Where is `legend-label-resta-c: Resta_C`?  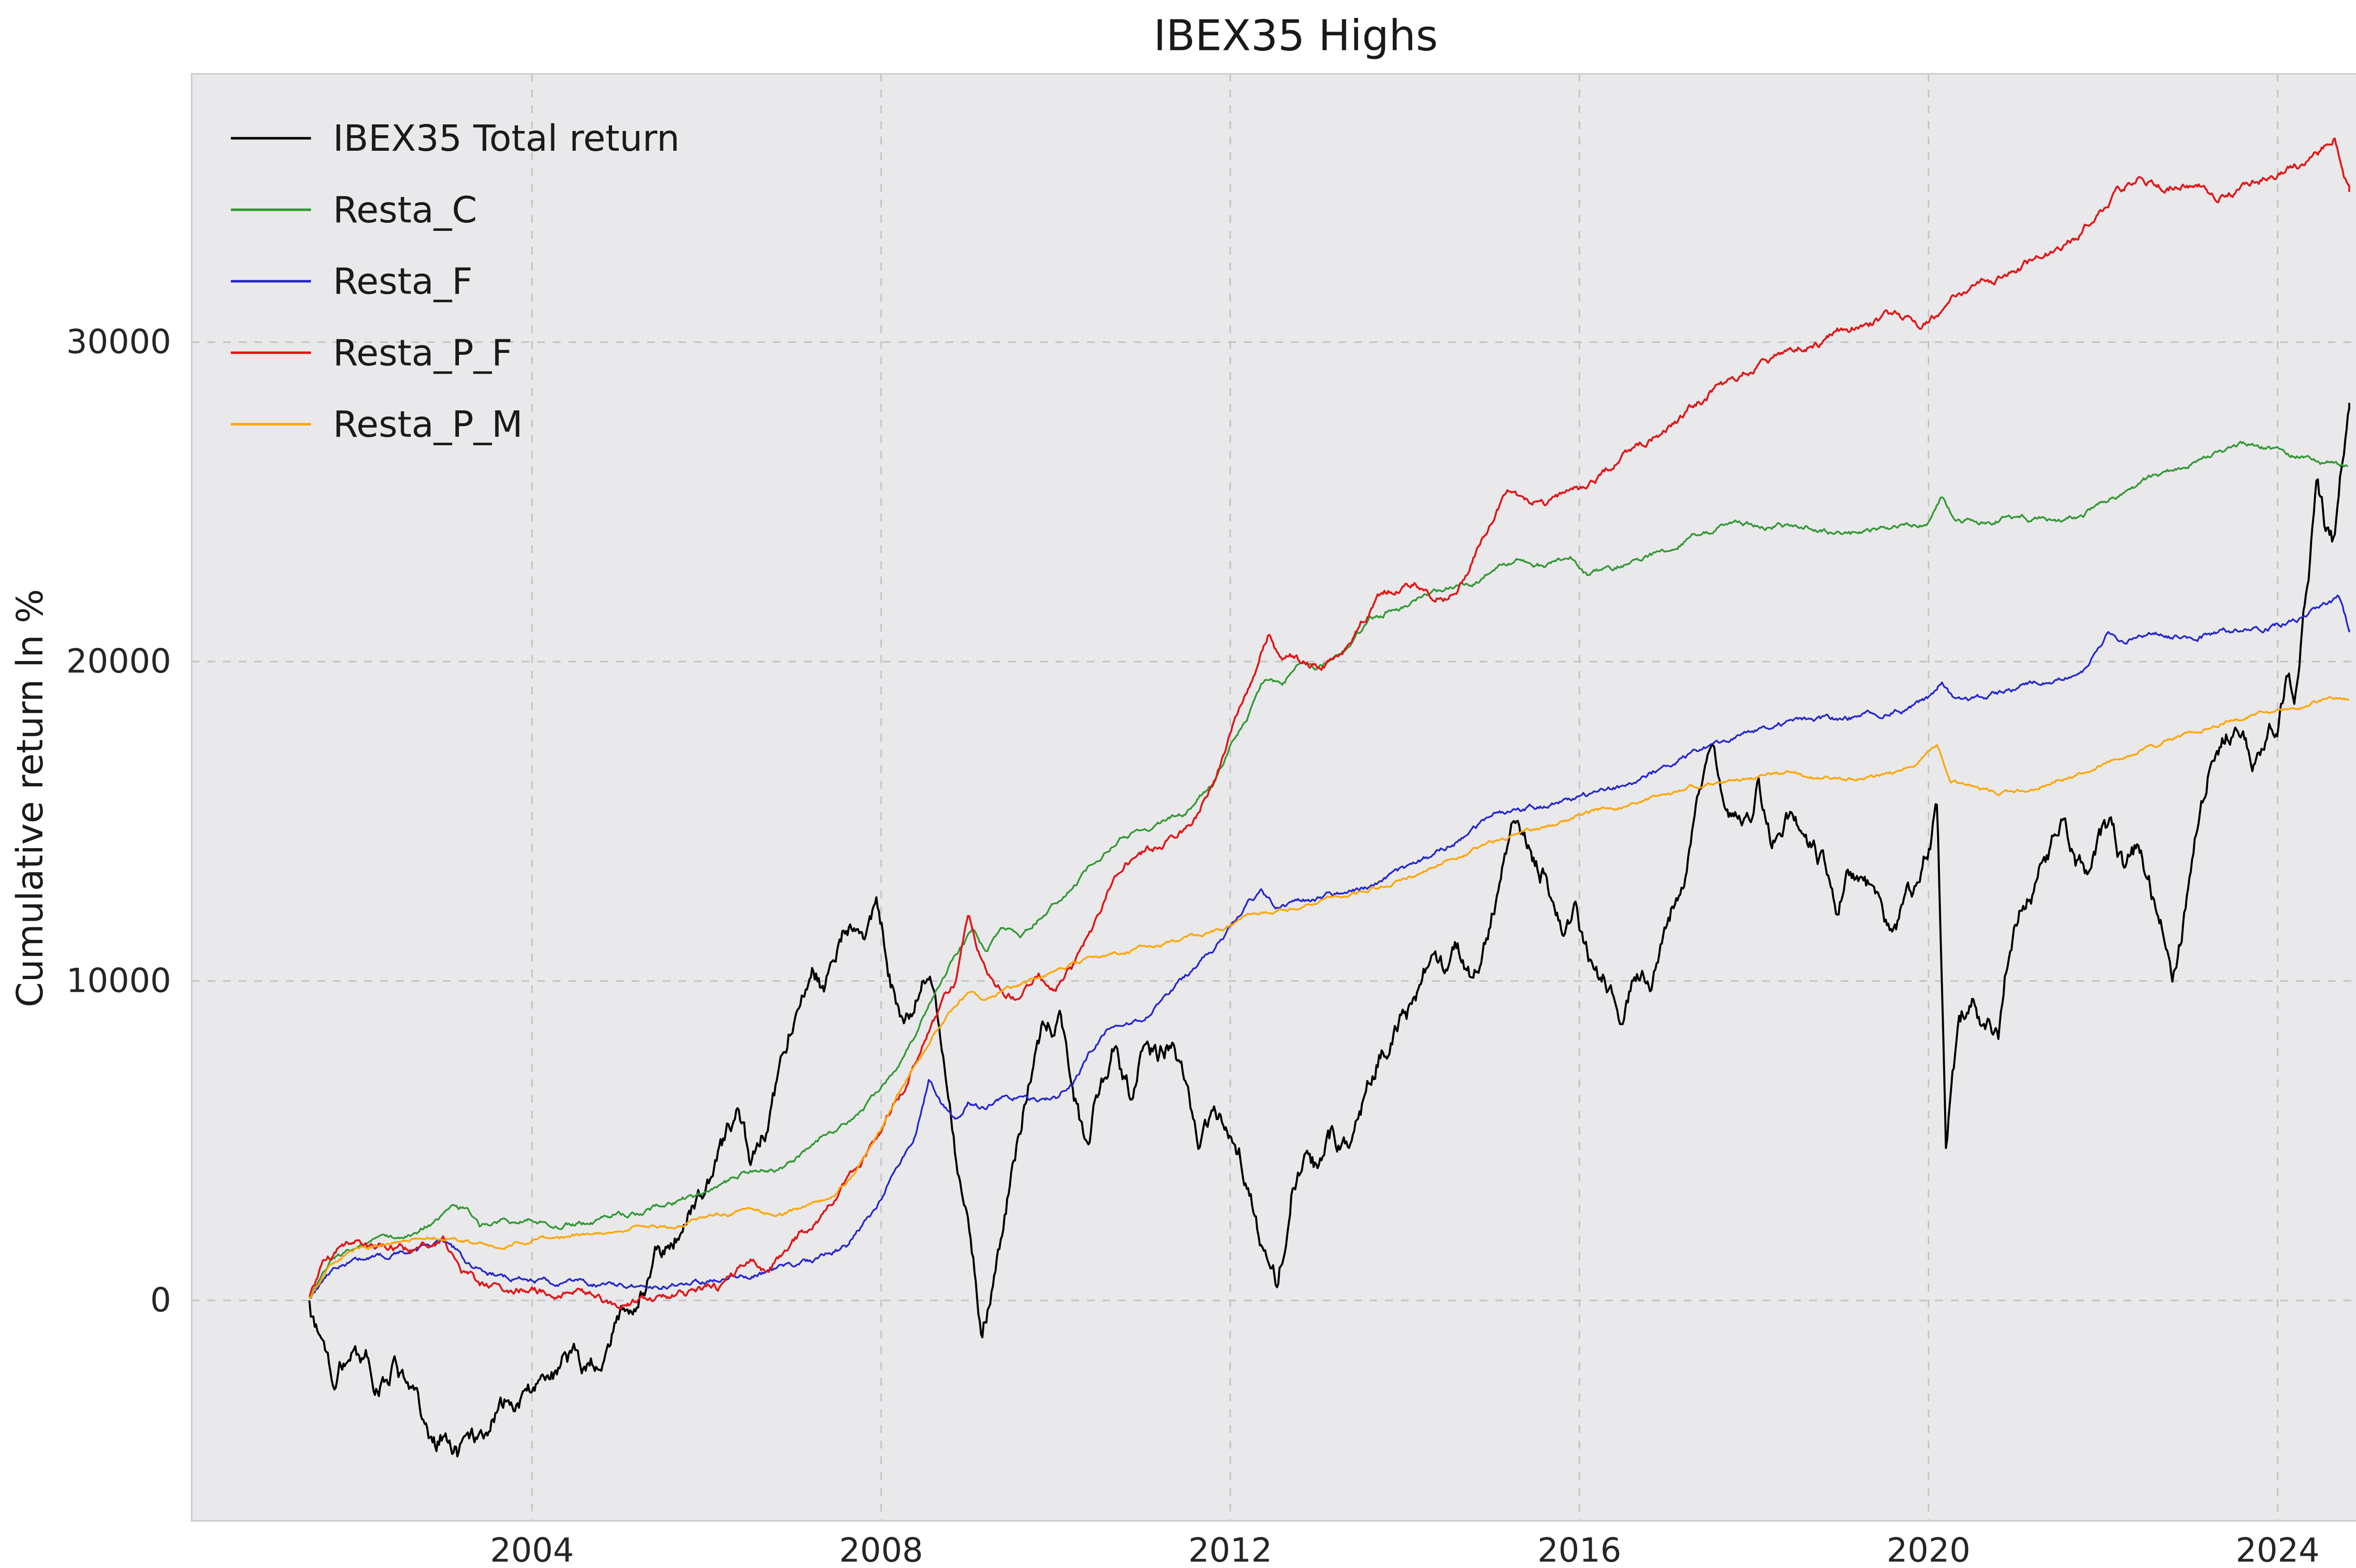 legend-label-resta-c: Resta_C is located at coordinates (405, 210).